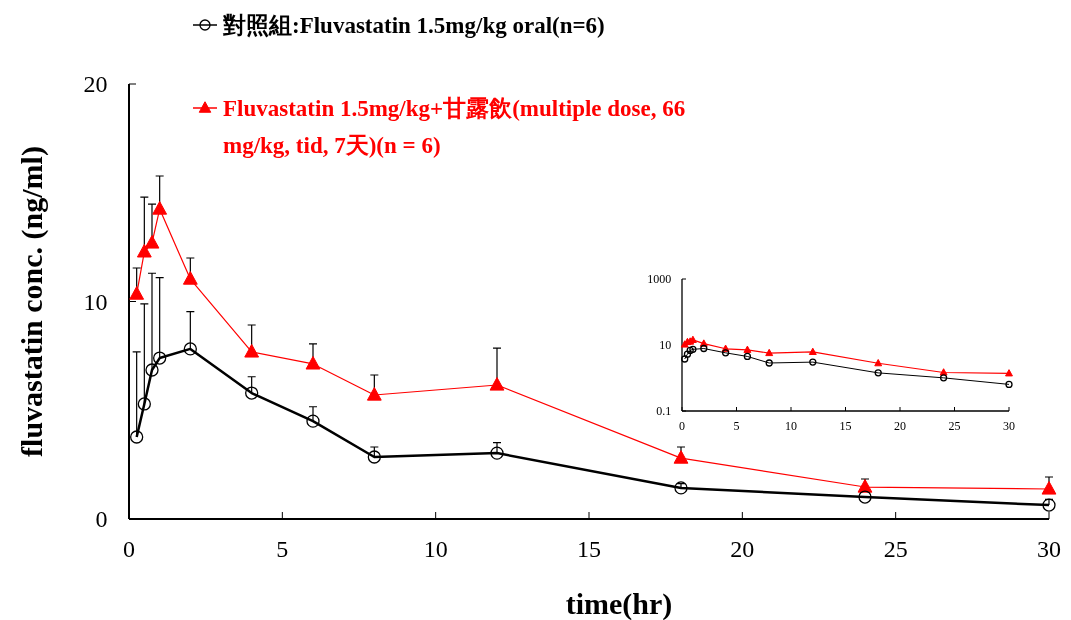 The image size is (1071, 620). What do you see at coordinates (101, 519) in the screenshot?
I see `y-tick-label: 0` at bounding box center [101, 519].